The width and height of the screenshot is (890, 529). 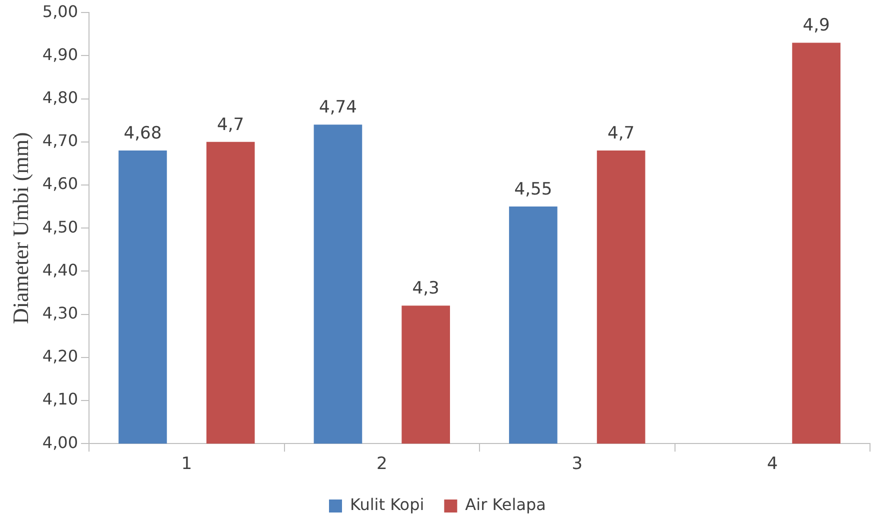 What do you see at coordinates (60, 11) in the screenshot?
I see `y-tick-label: 5,00` at bounding box center [60, 11].